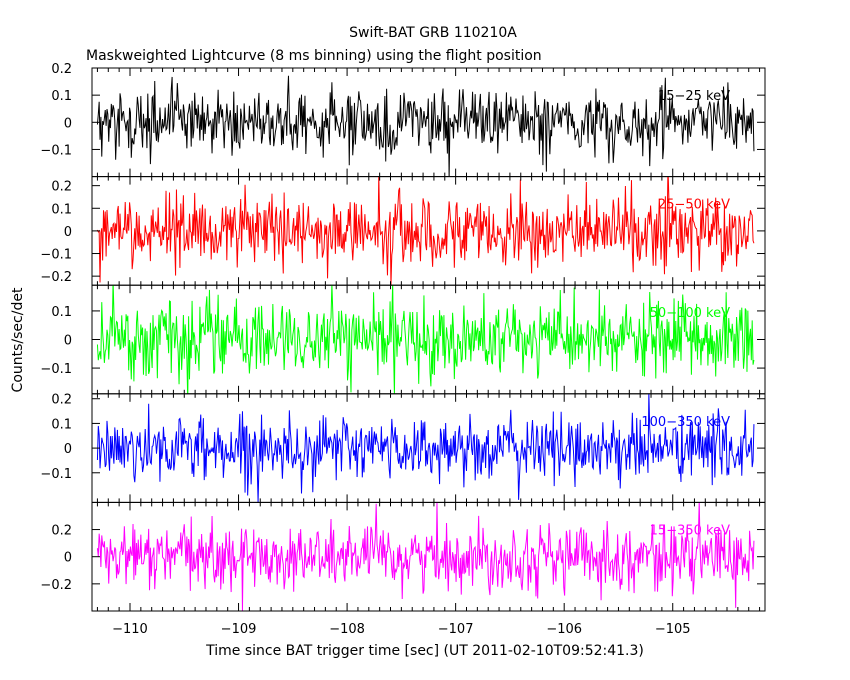 Image resolution: width=850 pixels, height=680 pixels. I want to click on panel-1: 0.2 0.1 0 −0.1 −0.2 25−50 keV, so click(403, 231).